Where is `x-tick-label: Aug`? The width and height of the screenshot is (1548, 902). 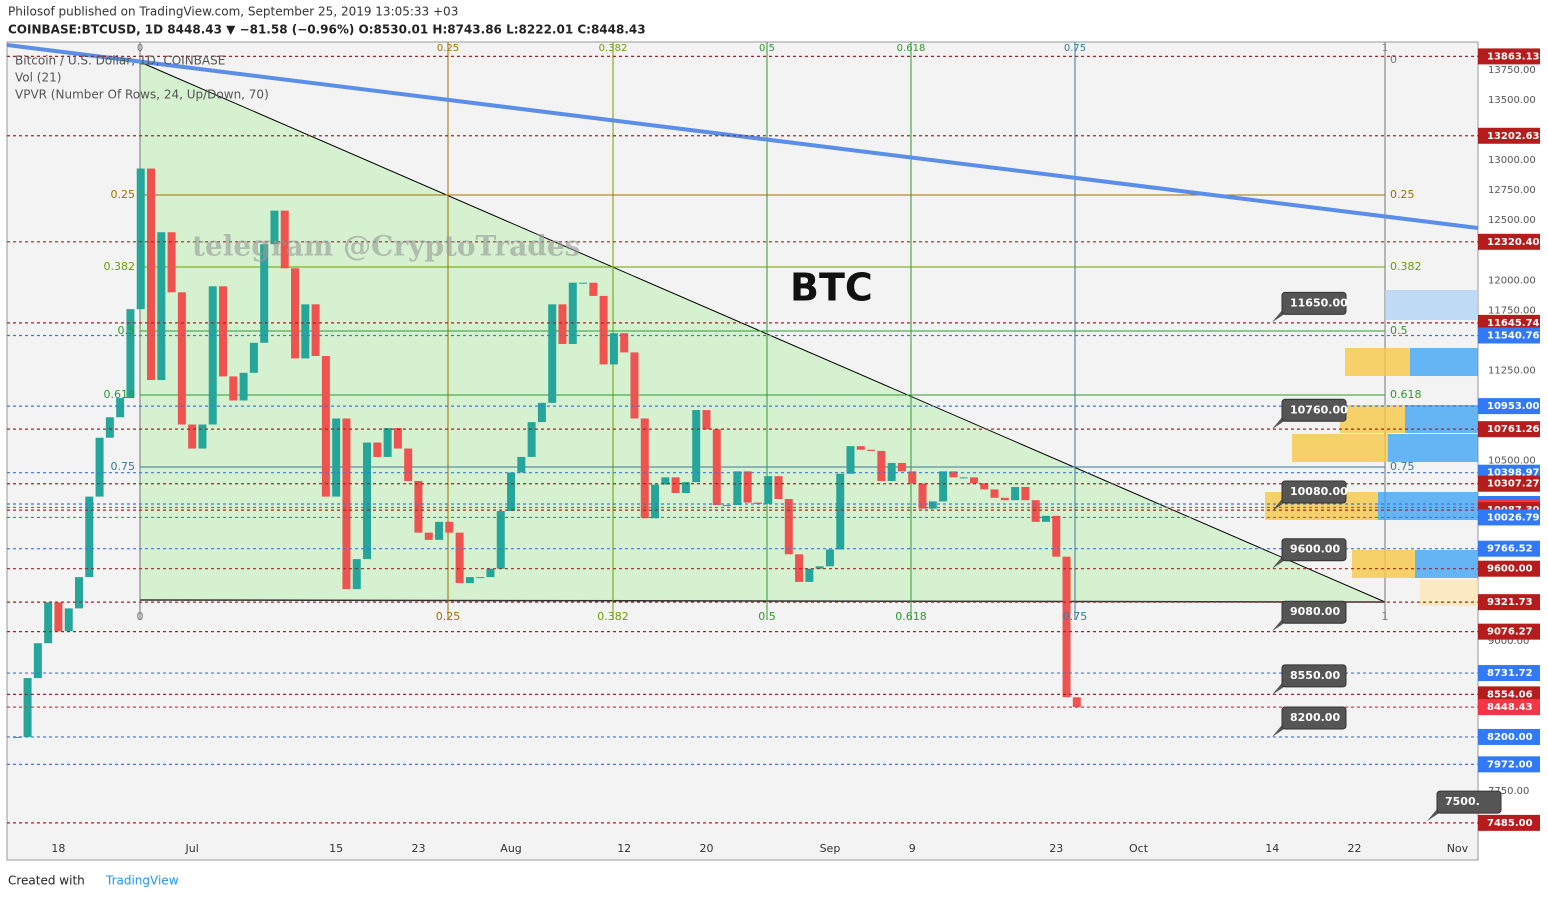
x-tick-label: Aug is located at coordinates (510, 848).